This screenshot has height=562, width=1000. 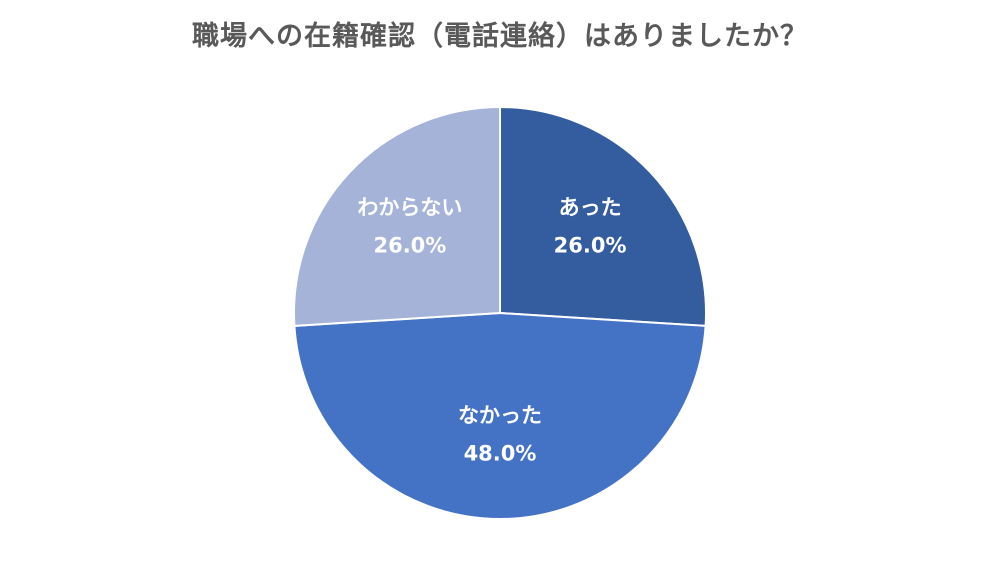 What do you see at coordinates (409, 207) in the screenshot?
I see `slice-category-label: わからない` at bounding box center [409, 207].